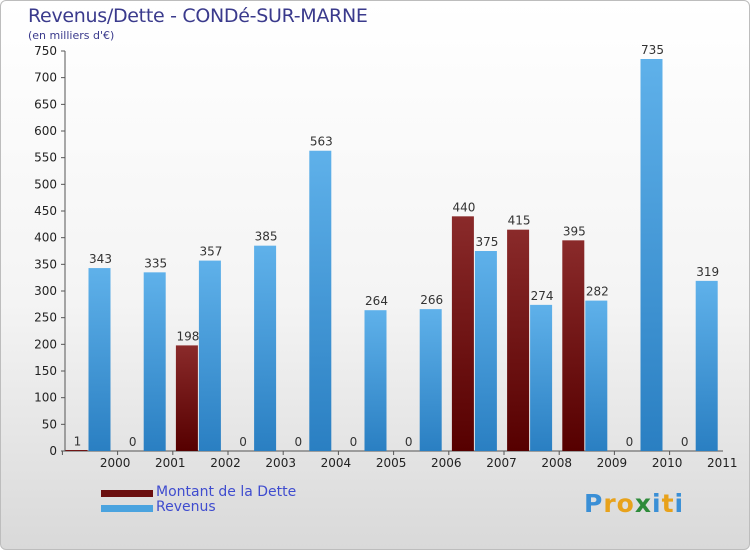 Image resolution: width=750 pixels, height=550 pixels. I want to click on y-tick-label: 500, so click(45, 184).